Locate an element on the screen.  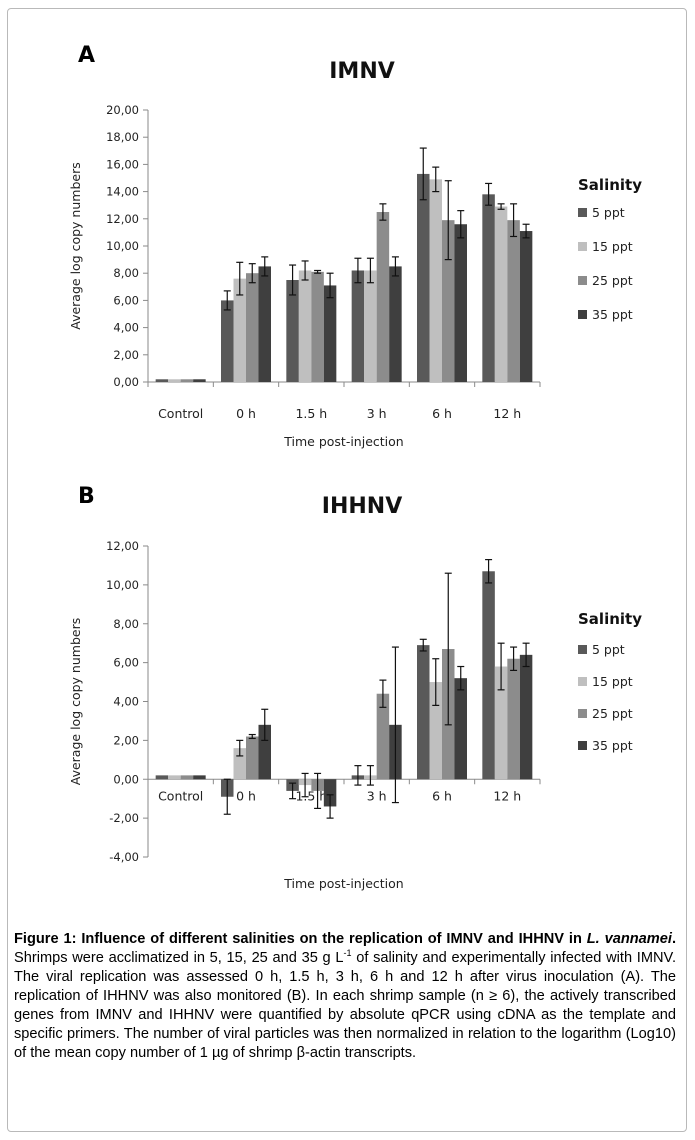
y-tick-label: 14,00 is located at coordinates (122, 192).